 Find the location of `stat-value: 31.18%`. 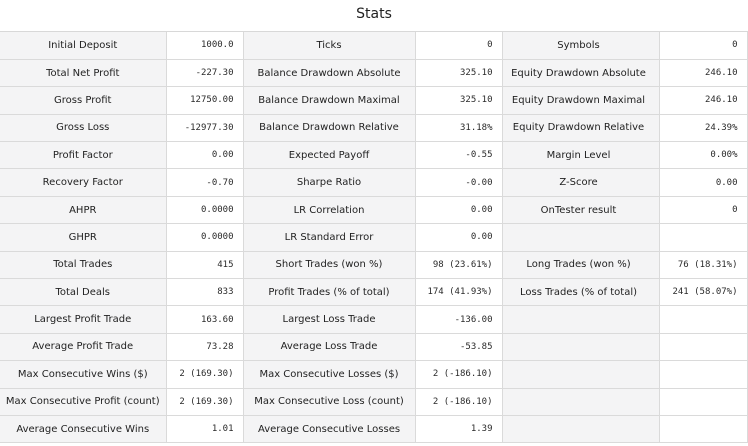

stat-value: 31.18% is located at coordinates (458, 128).